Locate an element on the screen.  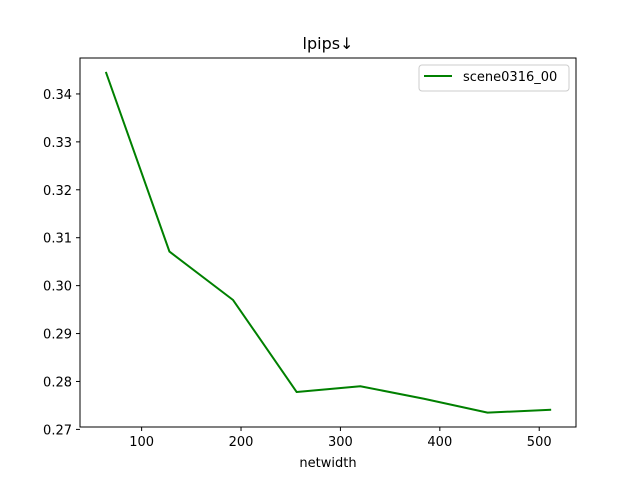
y-tick-label: 0.31 is located at coordinates (57, 239).